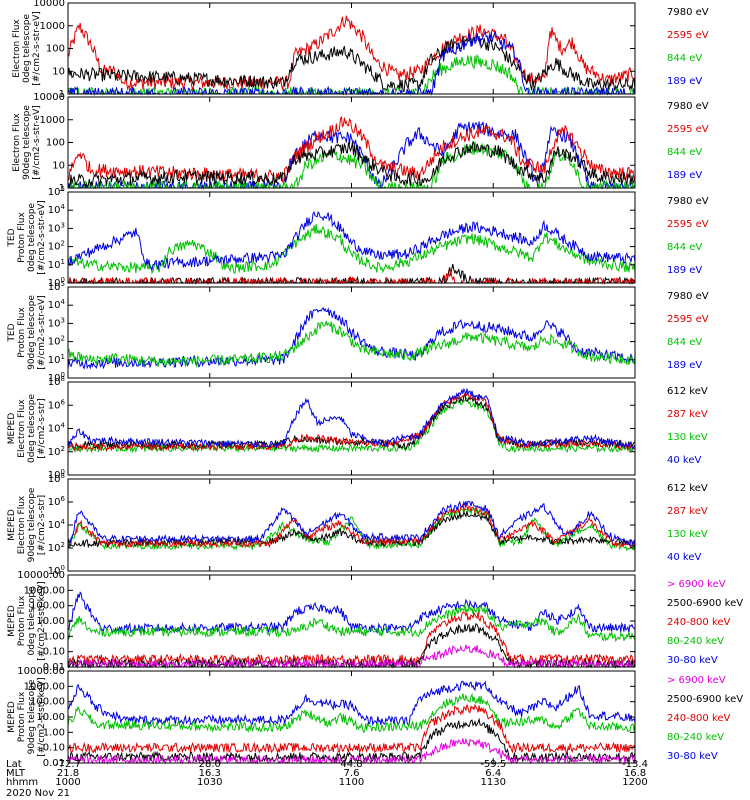  What do you see at coordinates (687, 391) in the screenshot?
I see `legend-entry: 612 keV` at bounding box center [687, 391].